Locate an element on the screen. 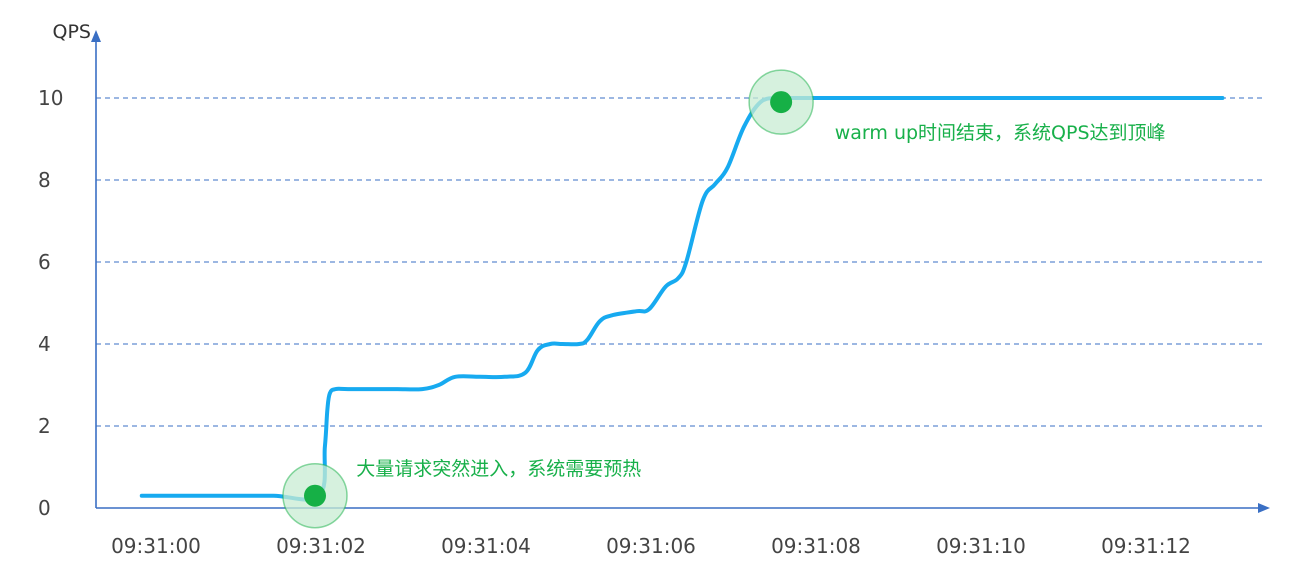 This screenshot has width=1296, height=580. x-tick-label: 09:31:00 is located at coordinates (156, 546).